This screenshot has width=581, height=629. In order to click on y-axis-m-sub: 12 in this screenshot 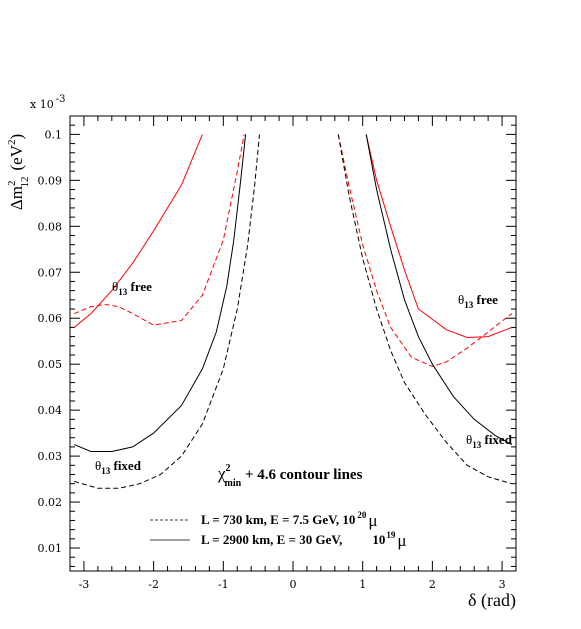, I will do `click(25, 181)`.